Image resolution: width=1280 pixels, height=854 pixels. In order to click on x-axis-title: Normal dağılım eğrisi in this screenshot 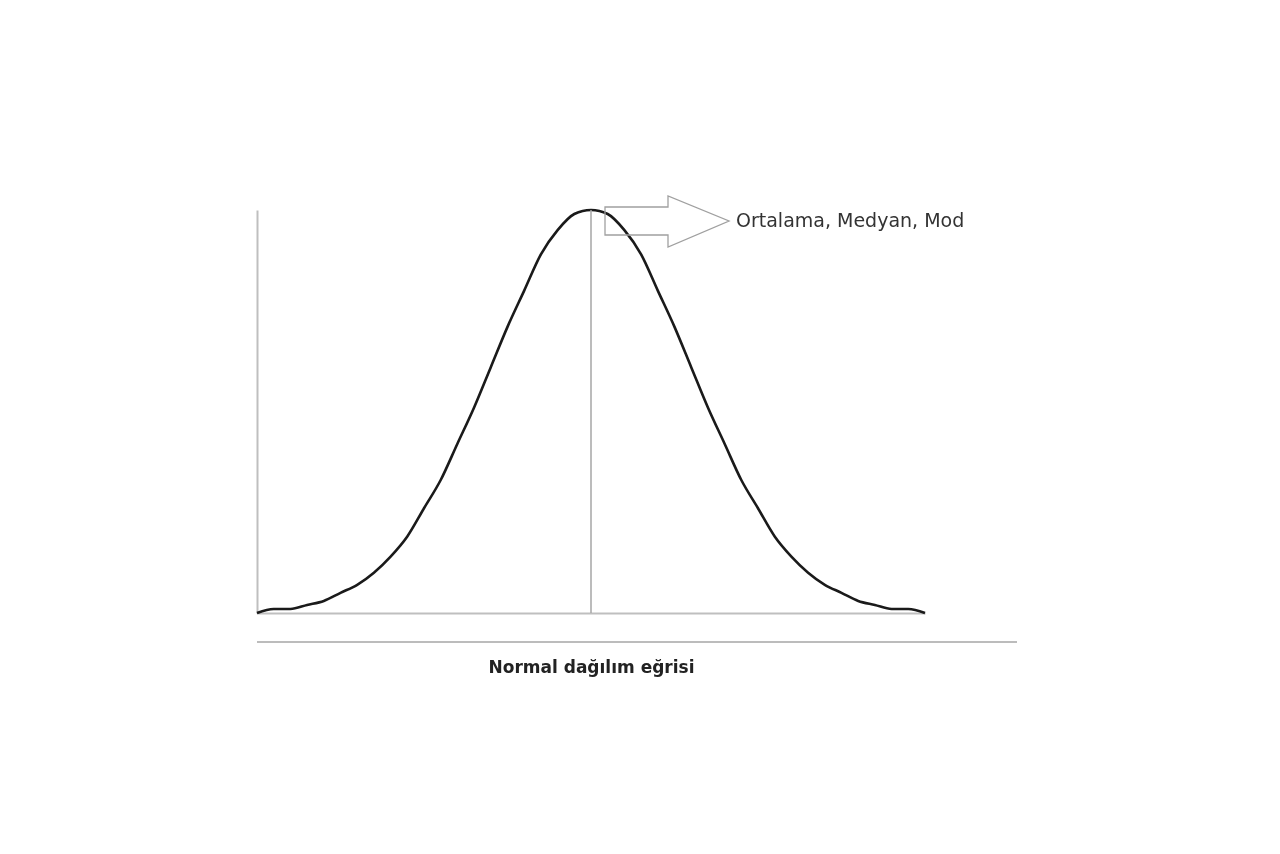, I will do `click(591, 666)`.